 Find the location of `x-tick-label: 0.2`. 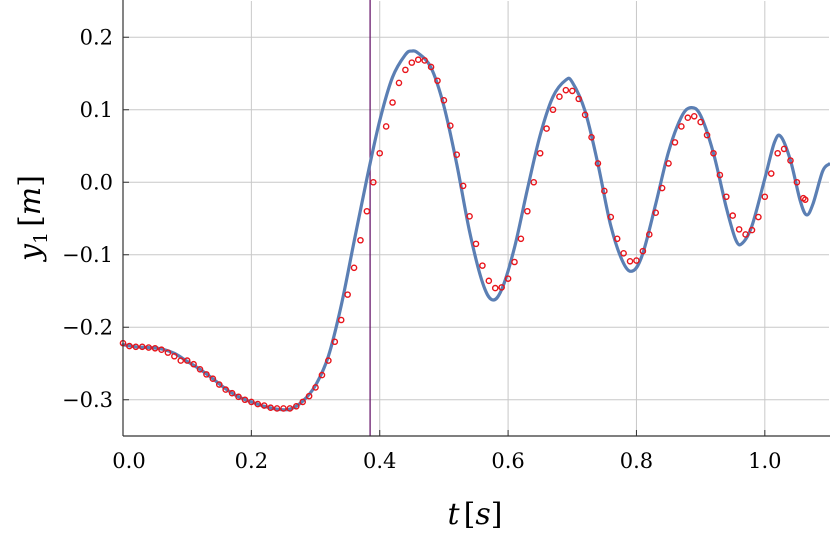

x-tick-label: 0.2 is located at coordinates (251, 461).